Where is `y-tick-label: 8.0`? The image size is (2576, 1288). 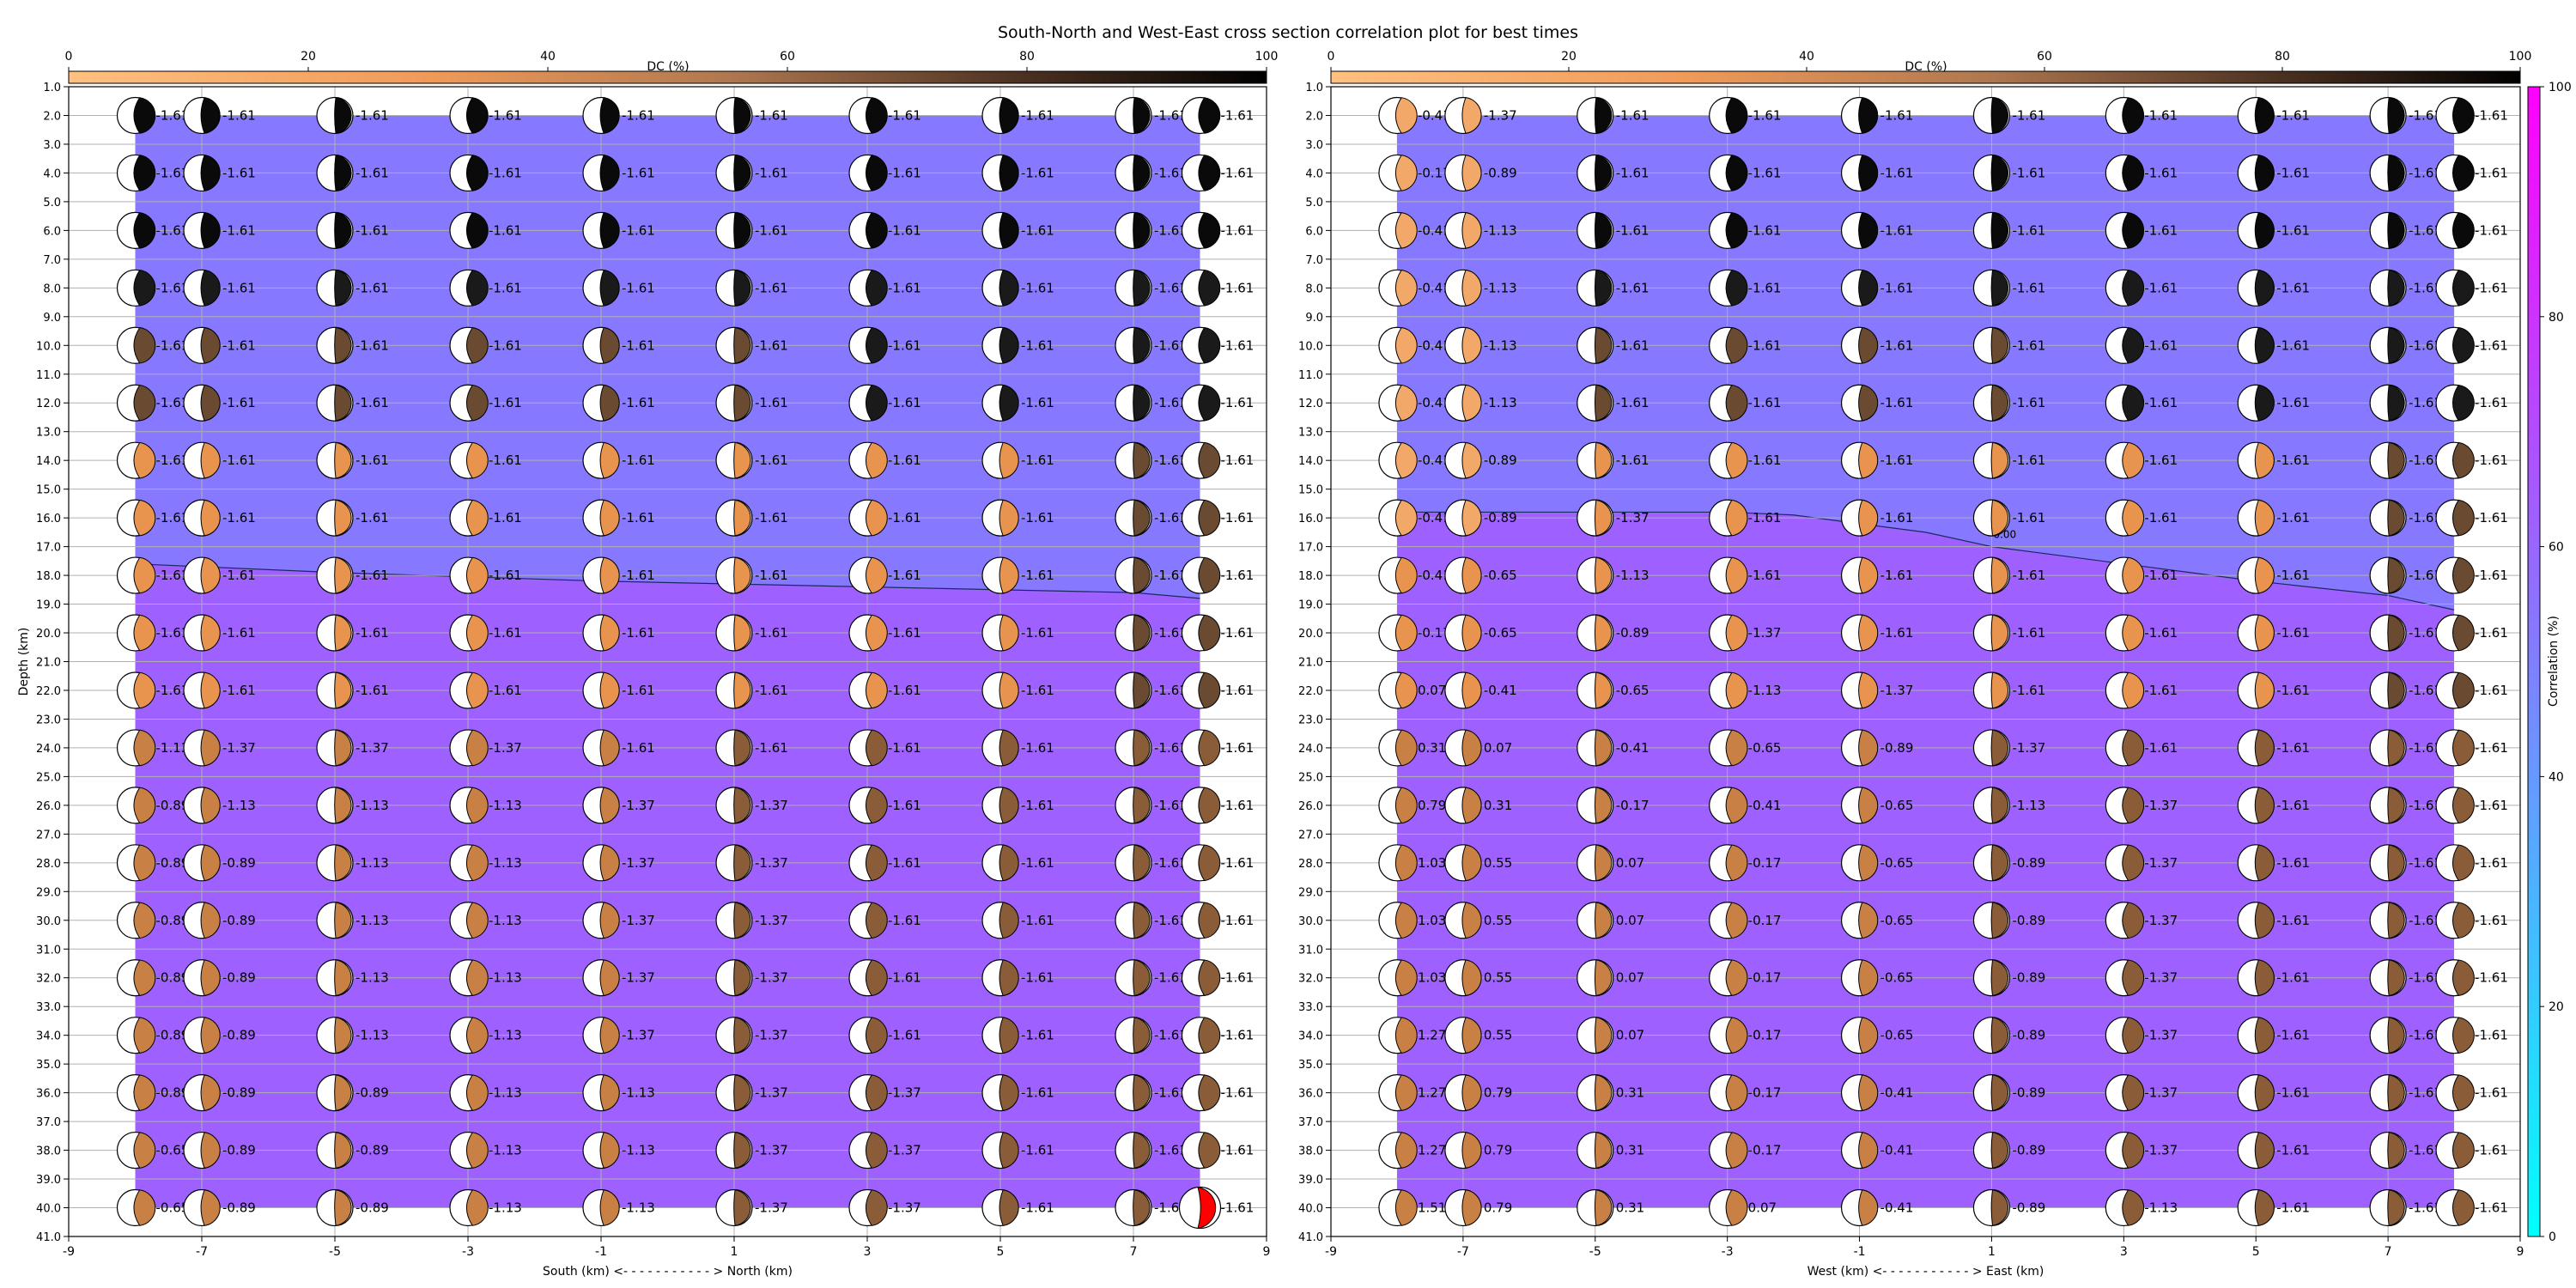
y-tick-label: 8.0 is located at coordinates (52, 289).